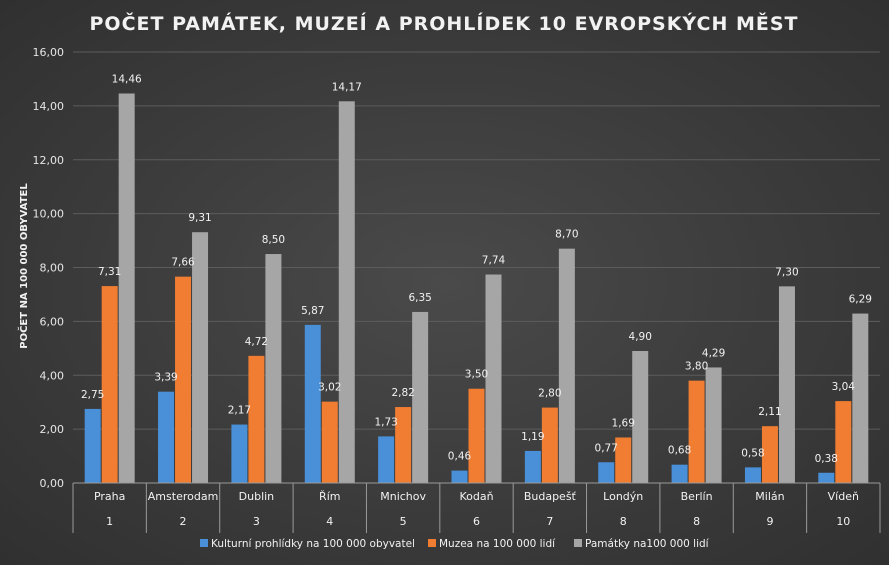 The height and width of the screenshot is (565, 889). I want to click on data-label: 0,58, so click(752, 453).